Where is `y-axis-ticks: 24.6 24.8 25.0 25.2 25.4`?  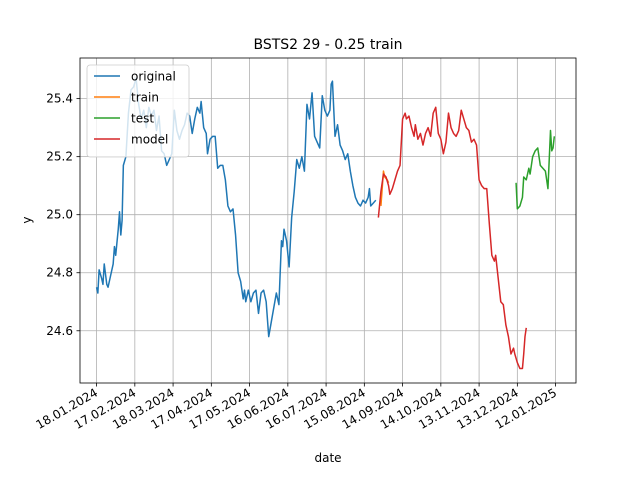
y-axis-ticks: 24.6 24.8 25.0 25.2 25.4 is located at coordinates (63, 215).